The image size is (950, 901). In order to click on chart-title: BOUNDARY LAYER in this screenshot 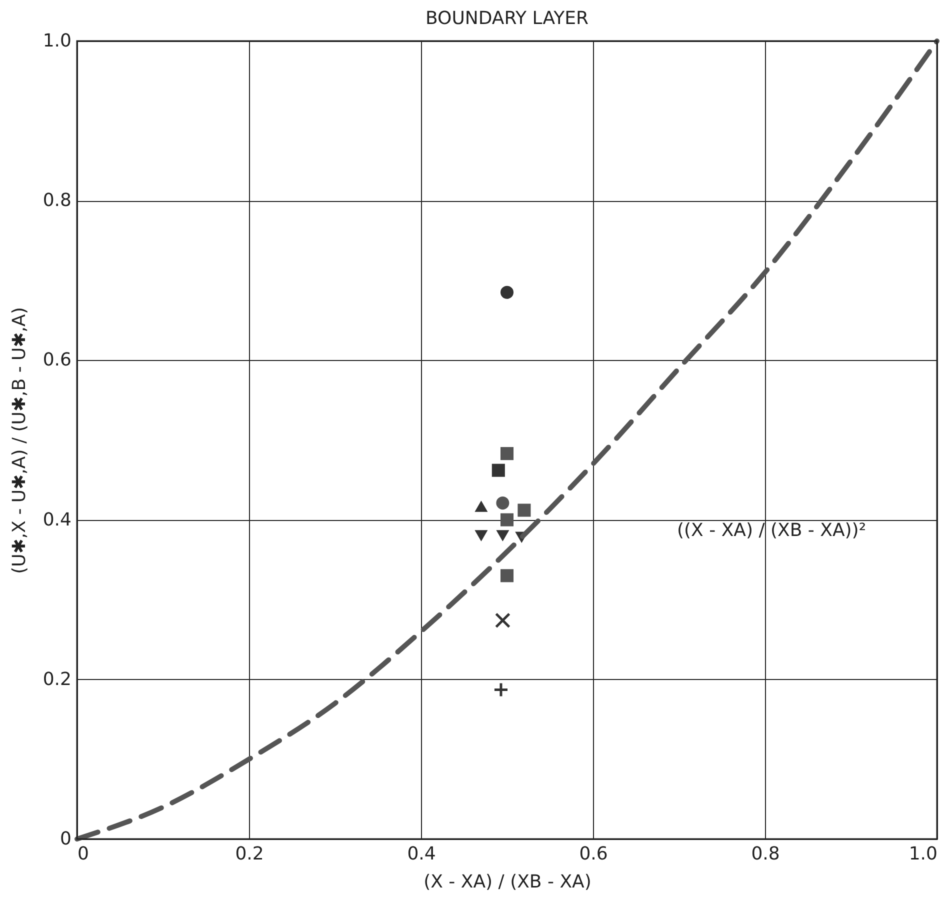, I will do `click(507, 18)`.